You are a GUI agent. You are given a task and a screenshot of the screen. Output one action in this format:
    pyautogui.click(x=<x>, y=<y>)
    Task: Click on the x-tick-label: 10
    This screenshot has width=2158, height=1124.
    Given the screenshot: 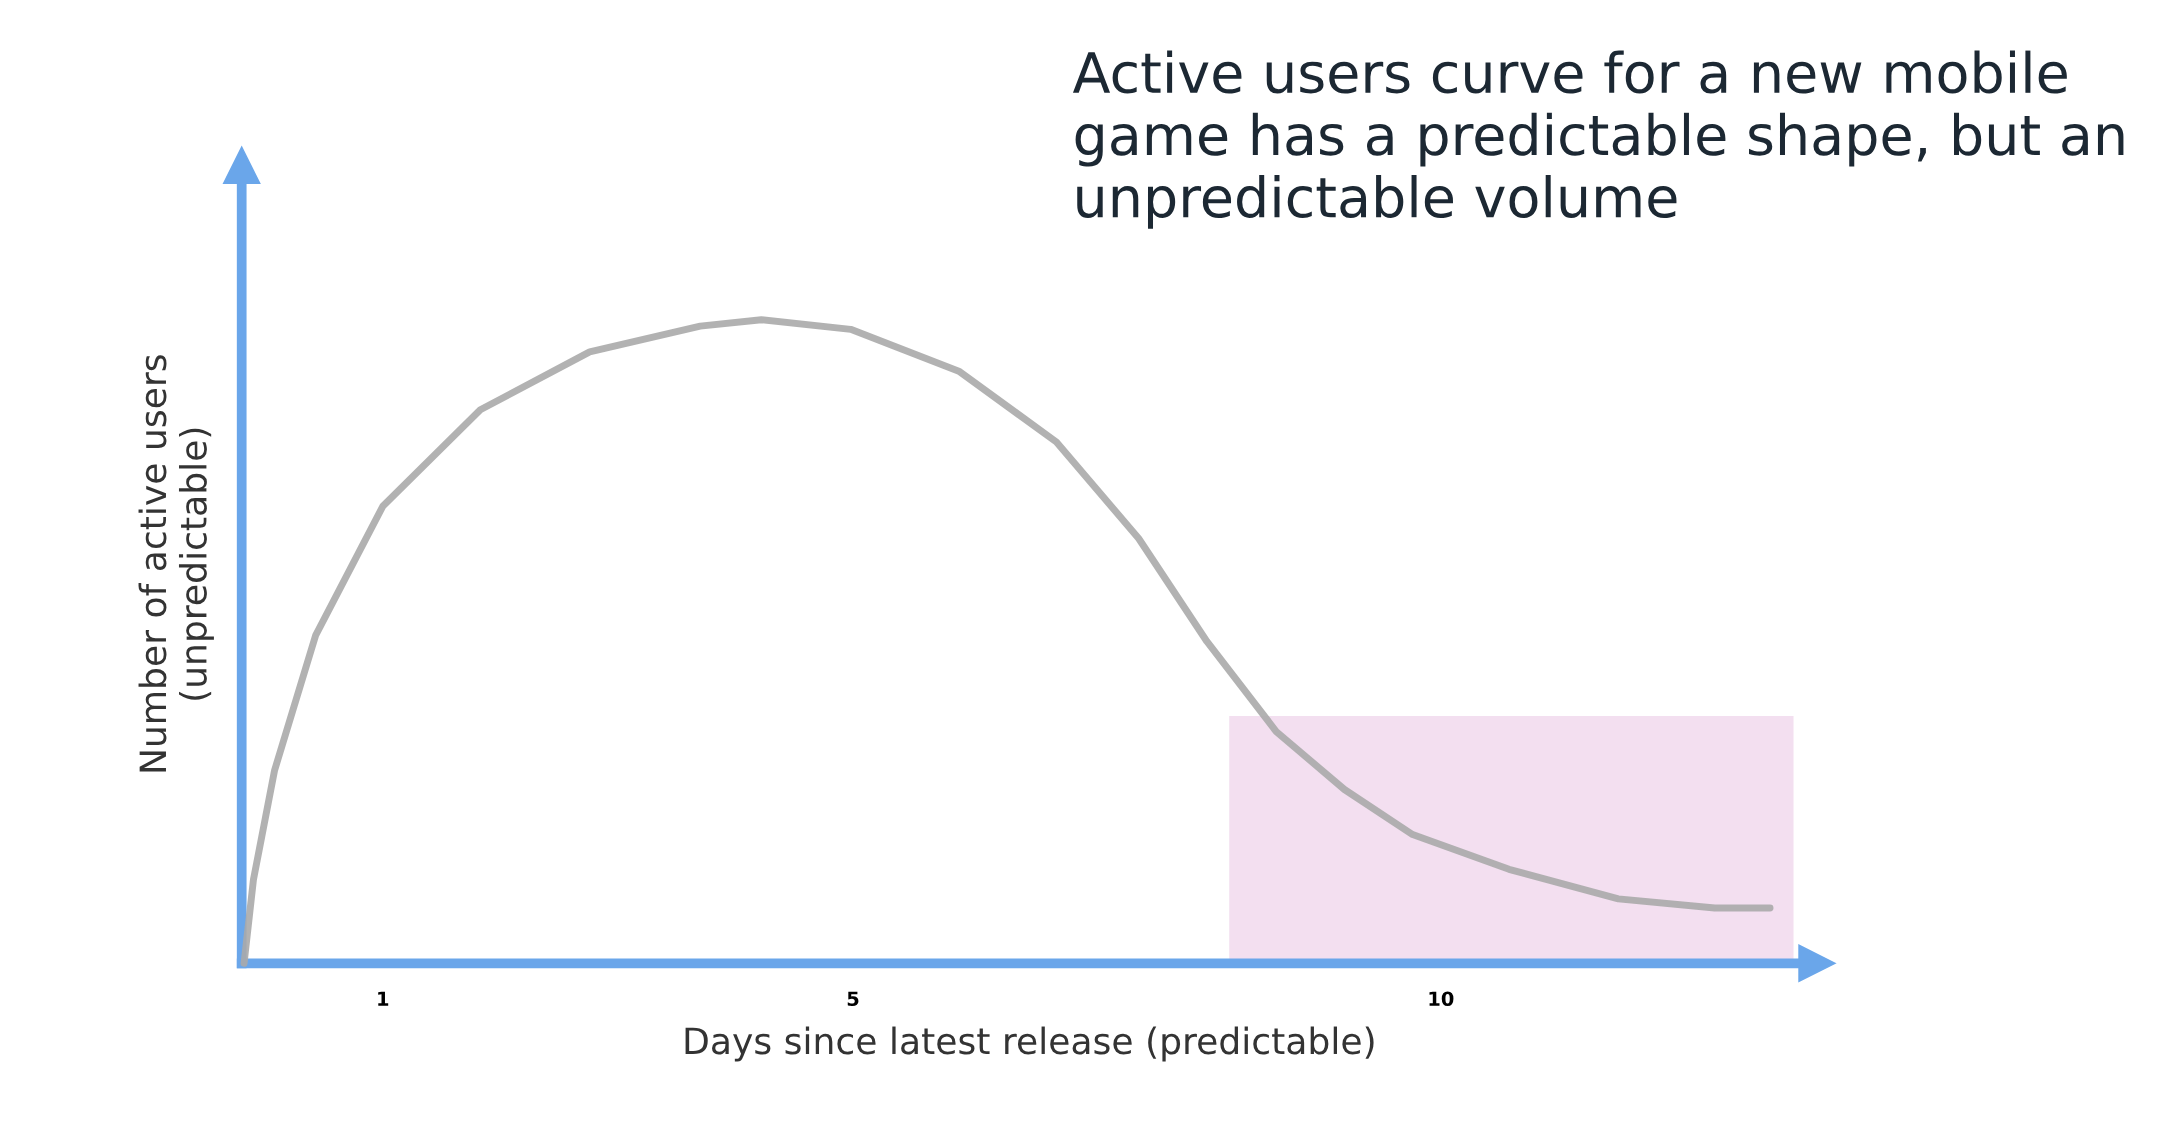 What is the action you would take?
    pyautogui.click(x=1441, y=999)
    